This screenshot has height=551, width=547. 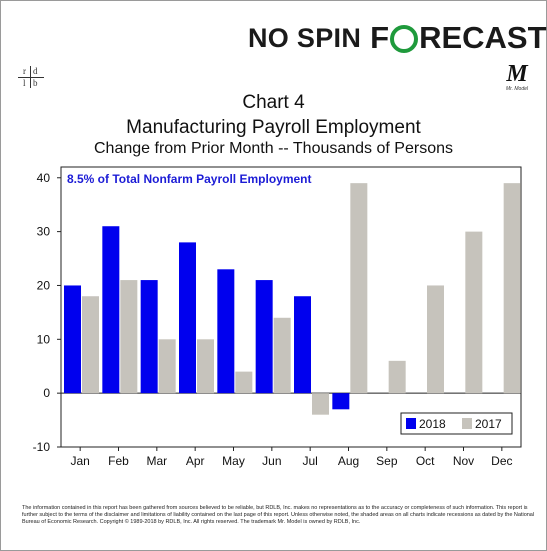 What do you see at coordinates (456, 423) in the screenshot?
I see `legend-box` at bounding box center [456, 423].